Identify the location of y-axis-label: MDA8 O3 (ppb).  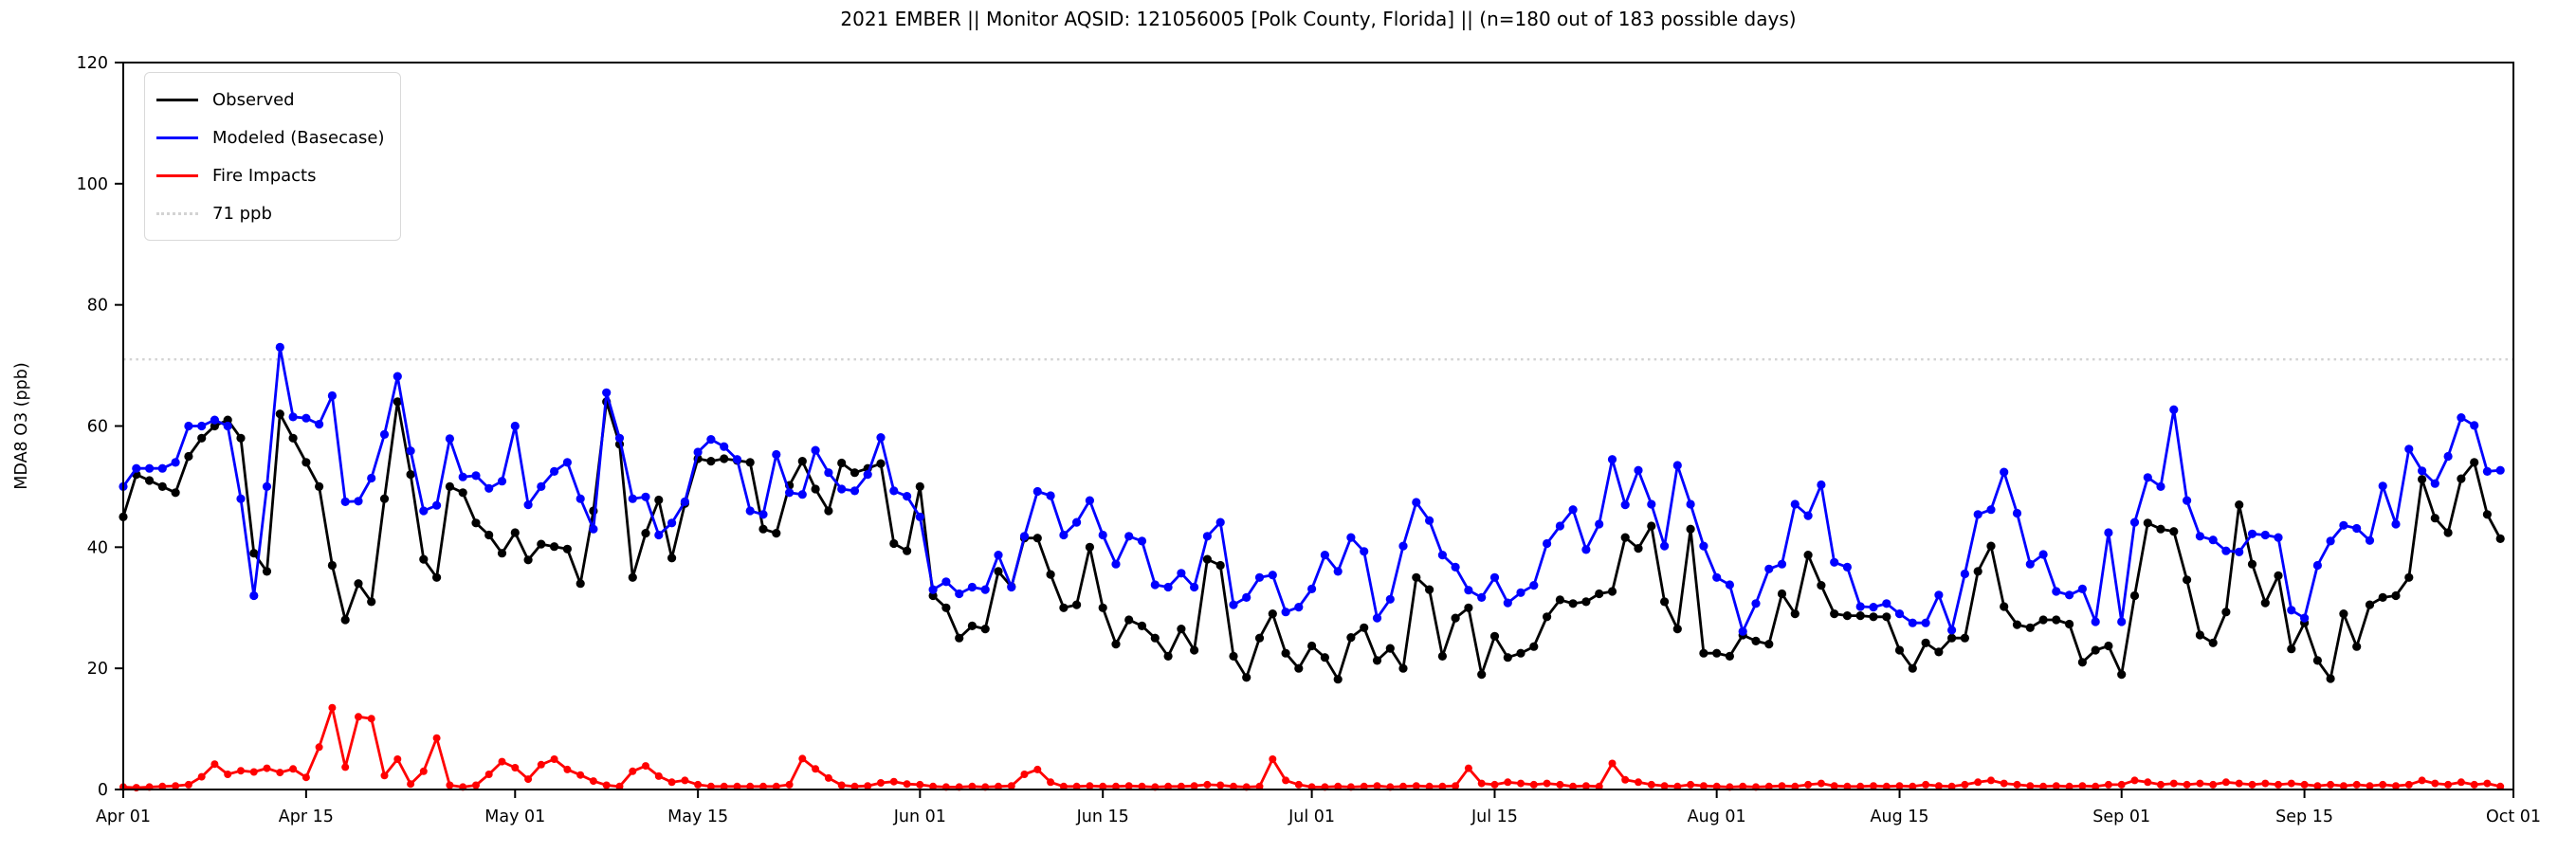
(21, 425).